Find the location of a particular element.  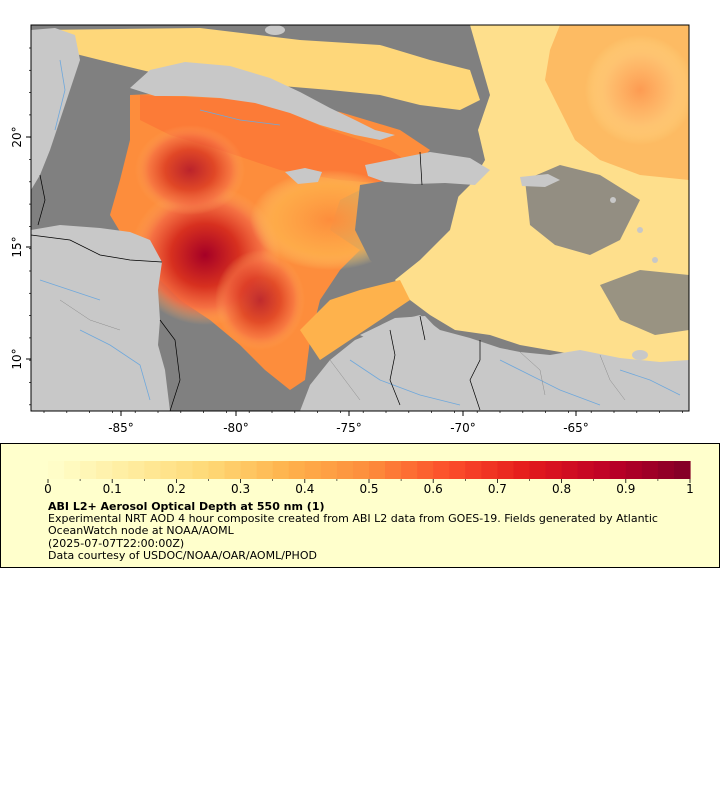

land-central-america is located at coordinates (100, 318).